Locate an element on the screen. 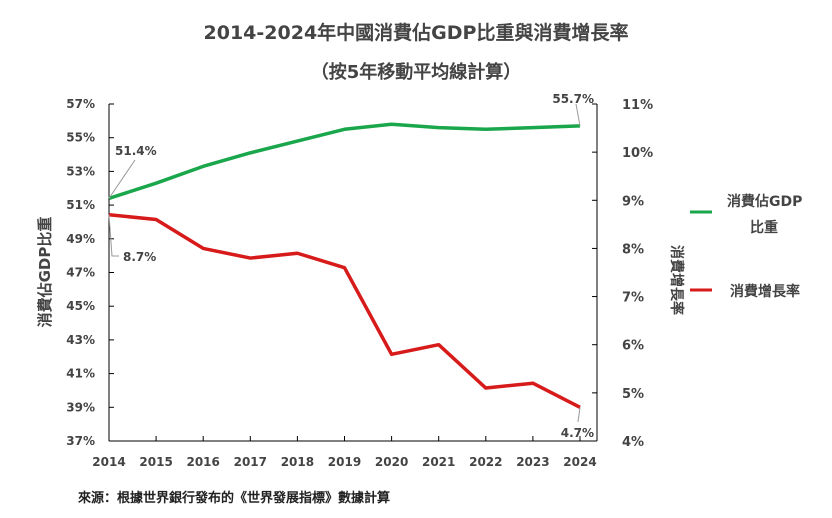 Image resolution: width=832 pixels, height=518 pixels. left-tick-label: 49% is located at coordinates (80, 239).